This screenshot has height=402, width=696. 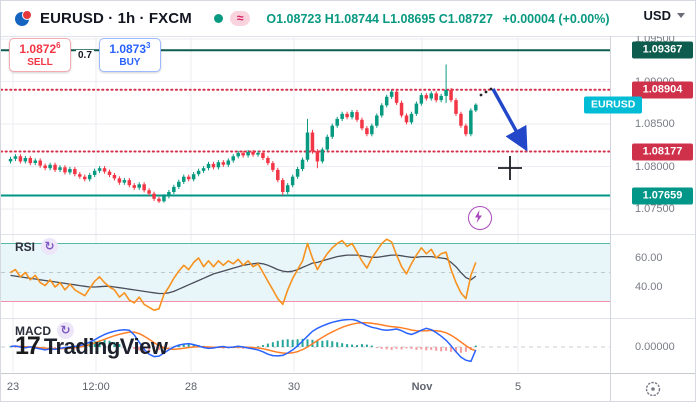 What do you see at coordinates (655, 347) in the screenshot?
I see `macd-axis-tick: 0.00000` at bounding box center [655, 347].